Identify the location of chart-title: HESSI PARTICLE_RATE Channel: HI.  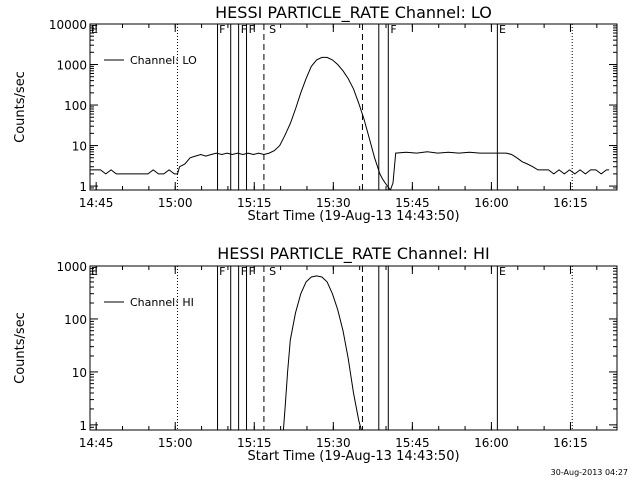
(353, 254).